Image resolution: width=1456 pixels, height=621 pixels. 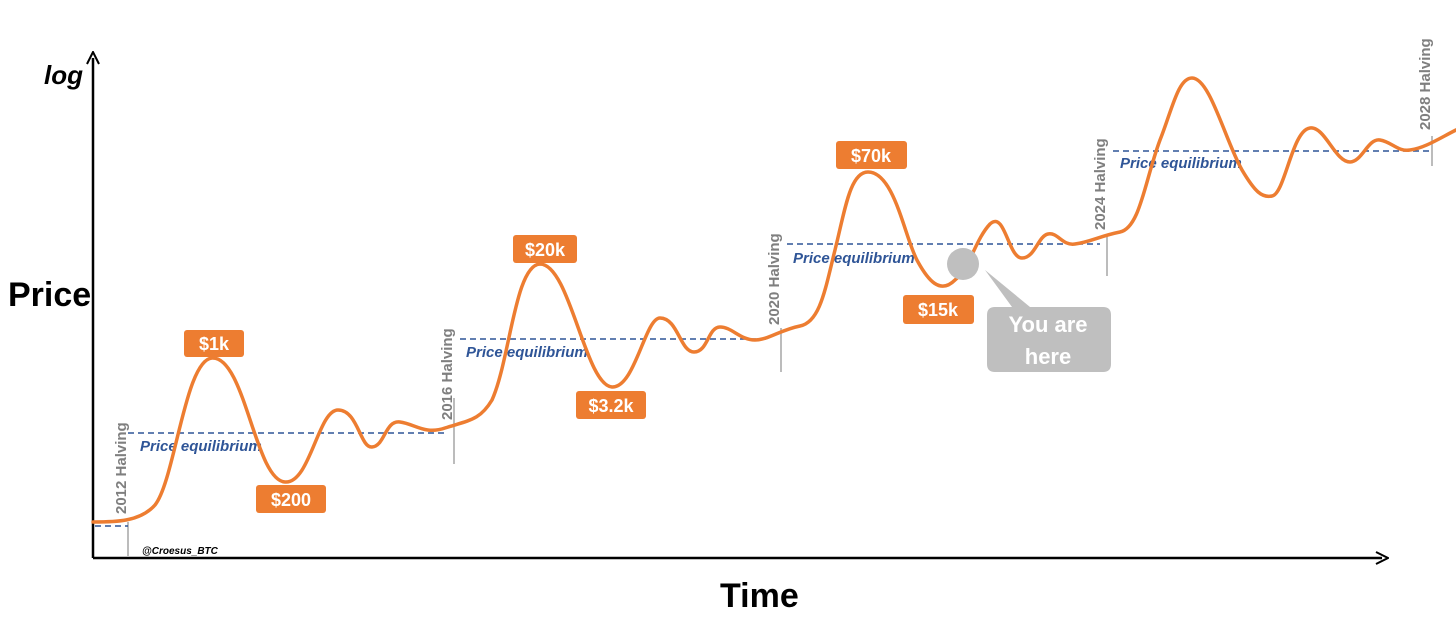 What do you see at coordinates (180, 551) in the screenshot?
I see `credit-label: @Croesus_BTC` at bounding box center [180, 551].